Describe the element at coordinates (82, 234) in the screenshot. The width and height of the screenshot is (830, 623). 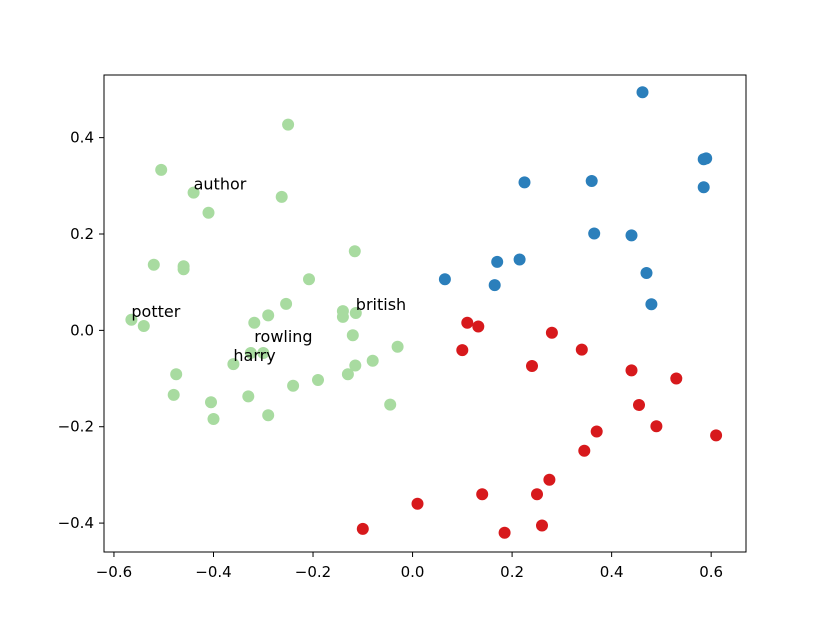
I see `y-tick-label: 0.2` at that location.